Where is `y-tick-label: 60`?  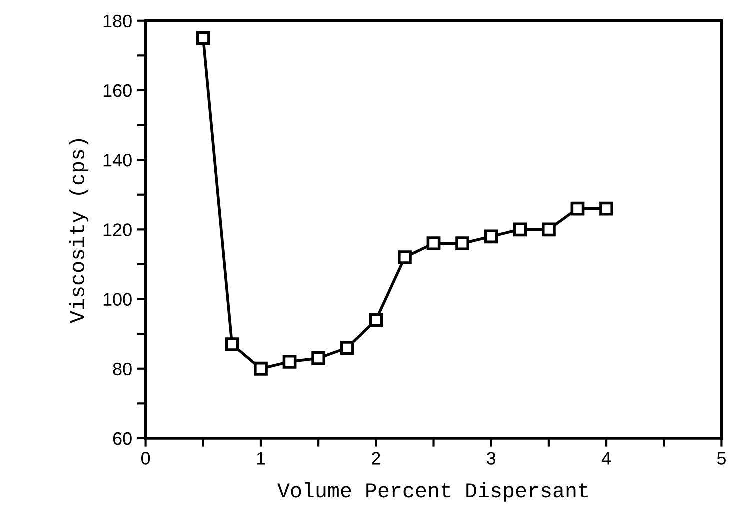 y-tick-label: 60 is located at coordinates (122, 439).